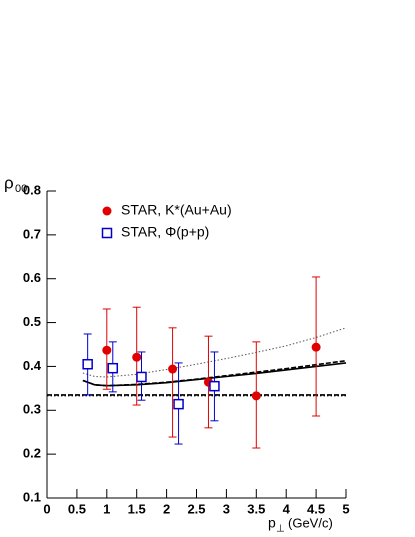  Describe the element at coordinates (77, 508) in the screenshot. I see `x-tick-label: 0.5` at that location.